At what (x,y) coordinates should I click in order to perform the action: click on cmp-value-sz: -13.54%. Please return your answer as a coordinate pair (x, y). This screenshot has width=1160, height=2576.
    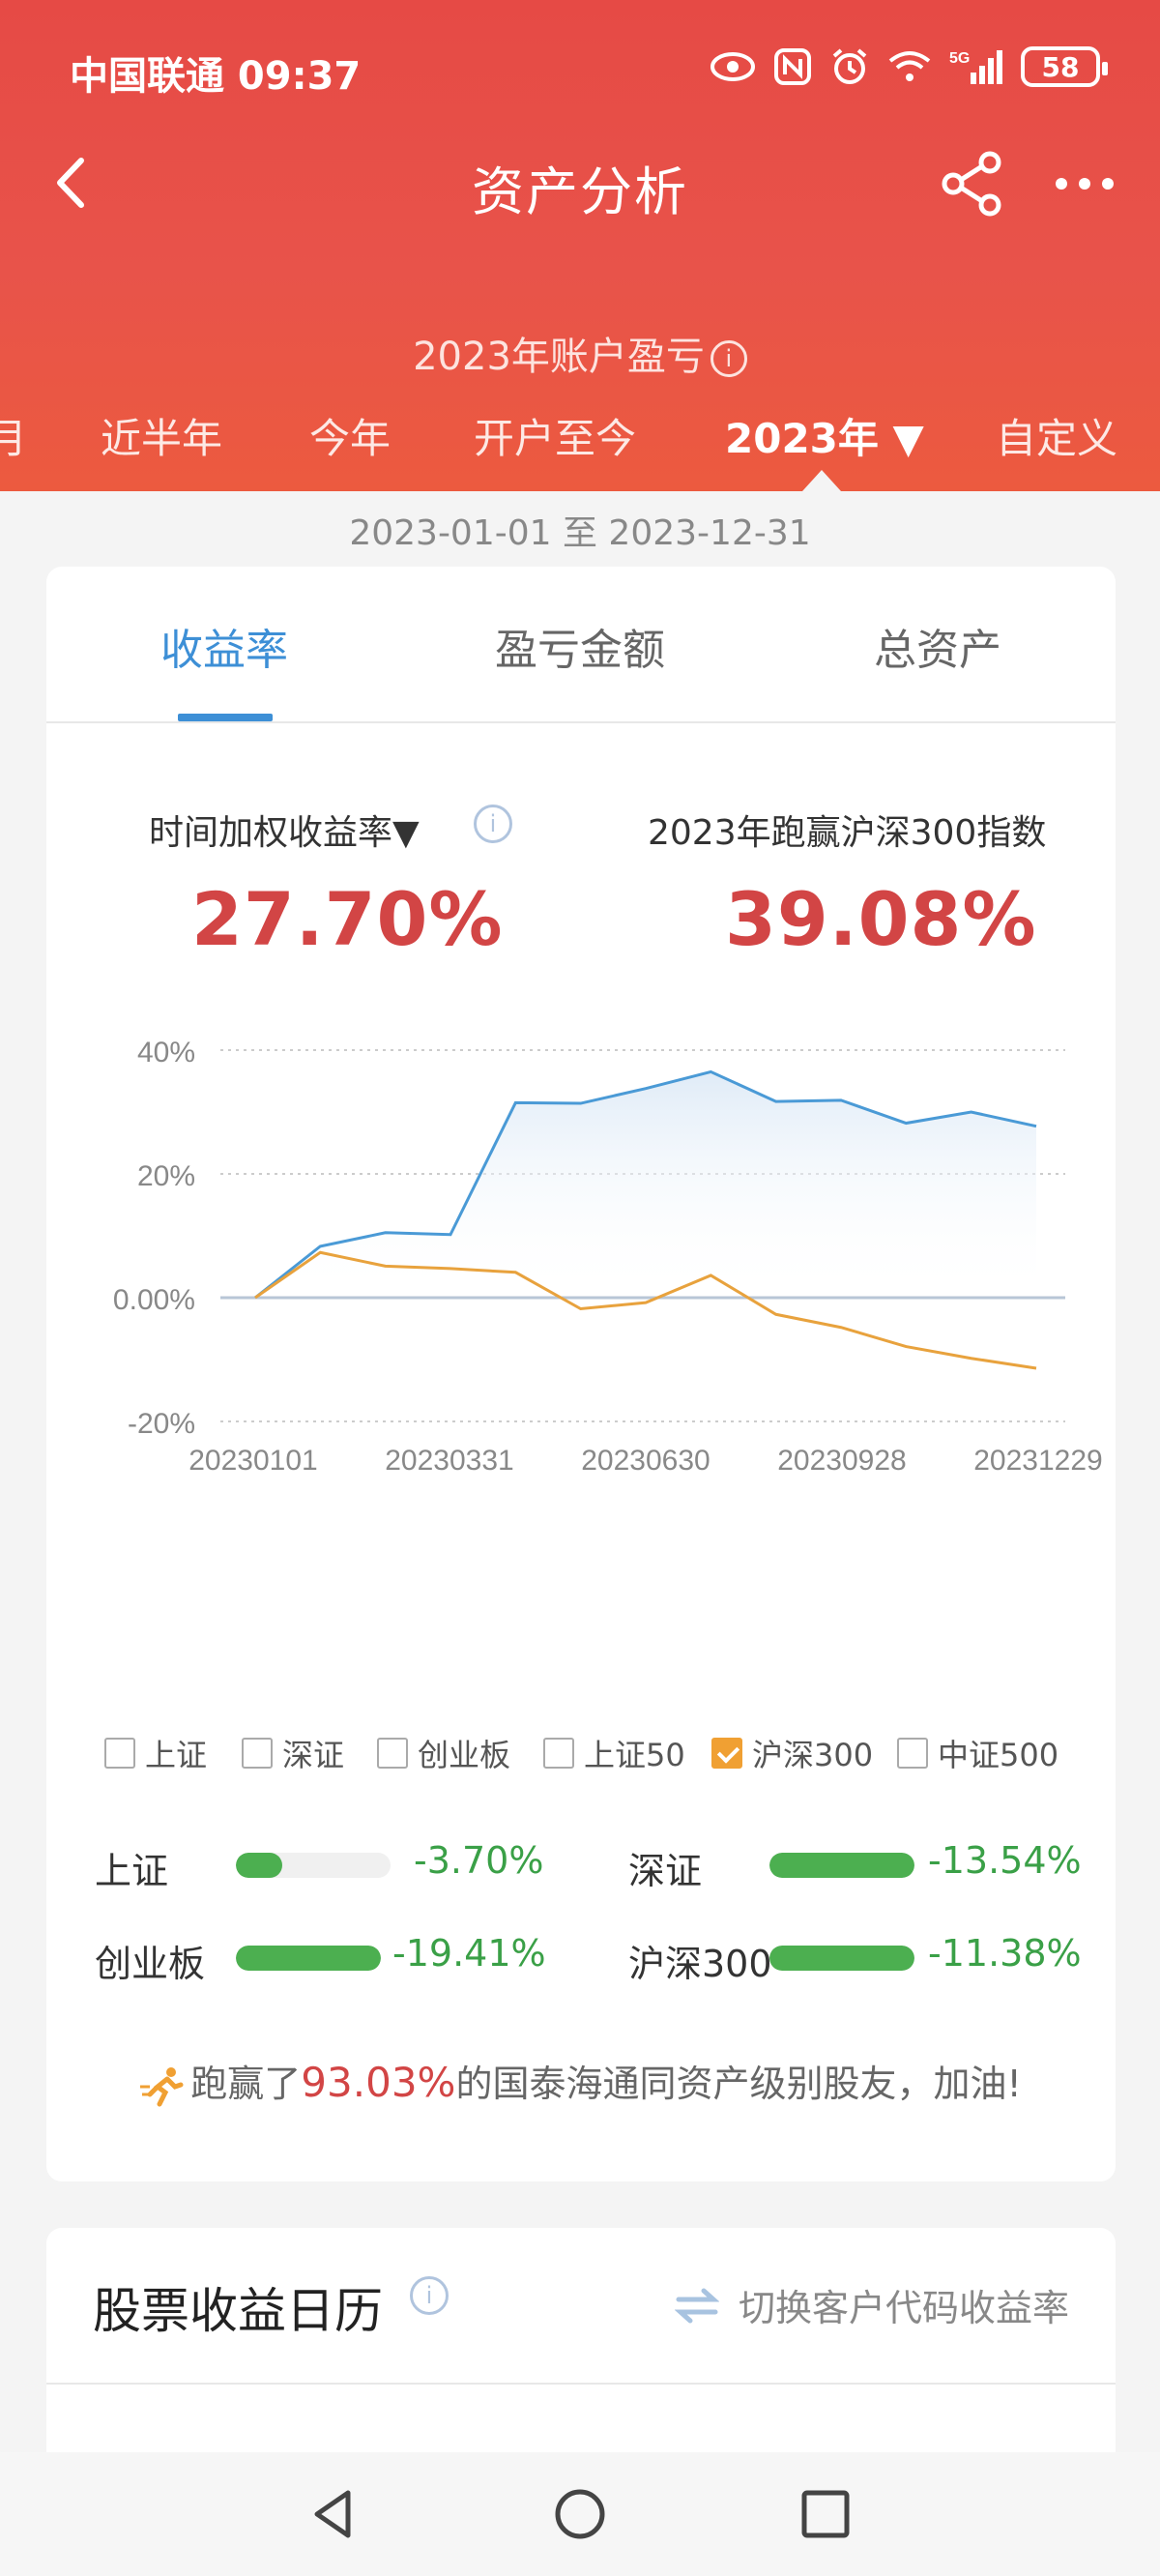
    Looking at the image, I should click on (1005, 1860).